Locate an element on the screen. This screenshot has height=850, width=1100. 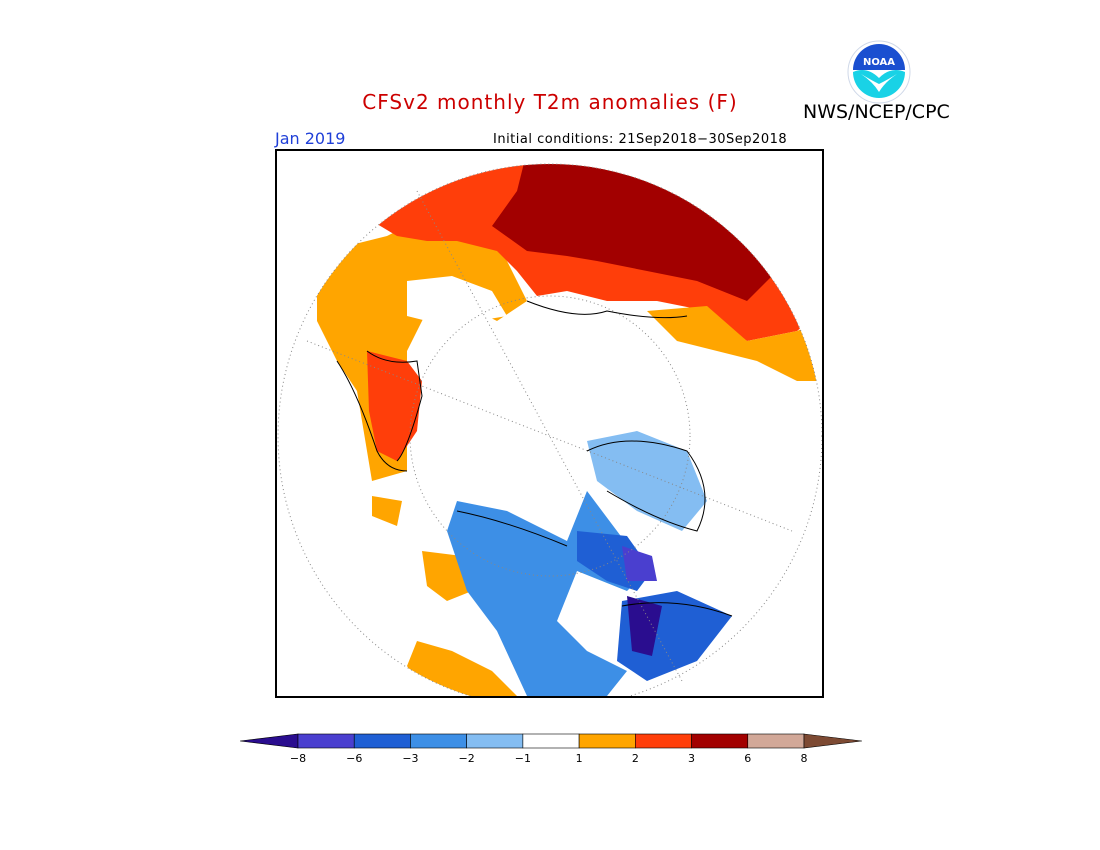
color-legend is located at coordinates (551, 743).